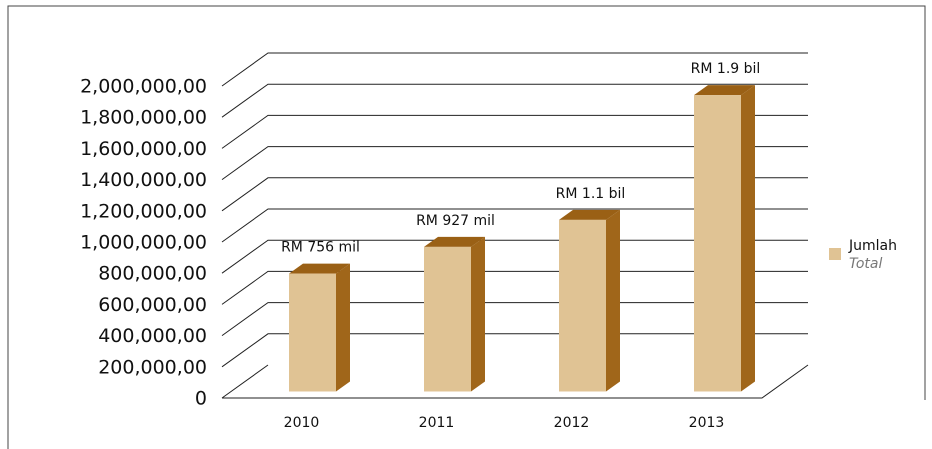  What do you see at coordinates (591, 194) in the screenshot?
I see `value-label: RM 1.1 bil` at bounding box center [591, 194].